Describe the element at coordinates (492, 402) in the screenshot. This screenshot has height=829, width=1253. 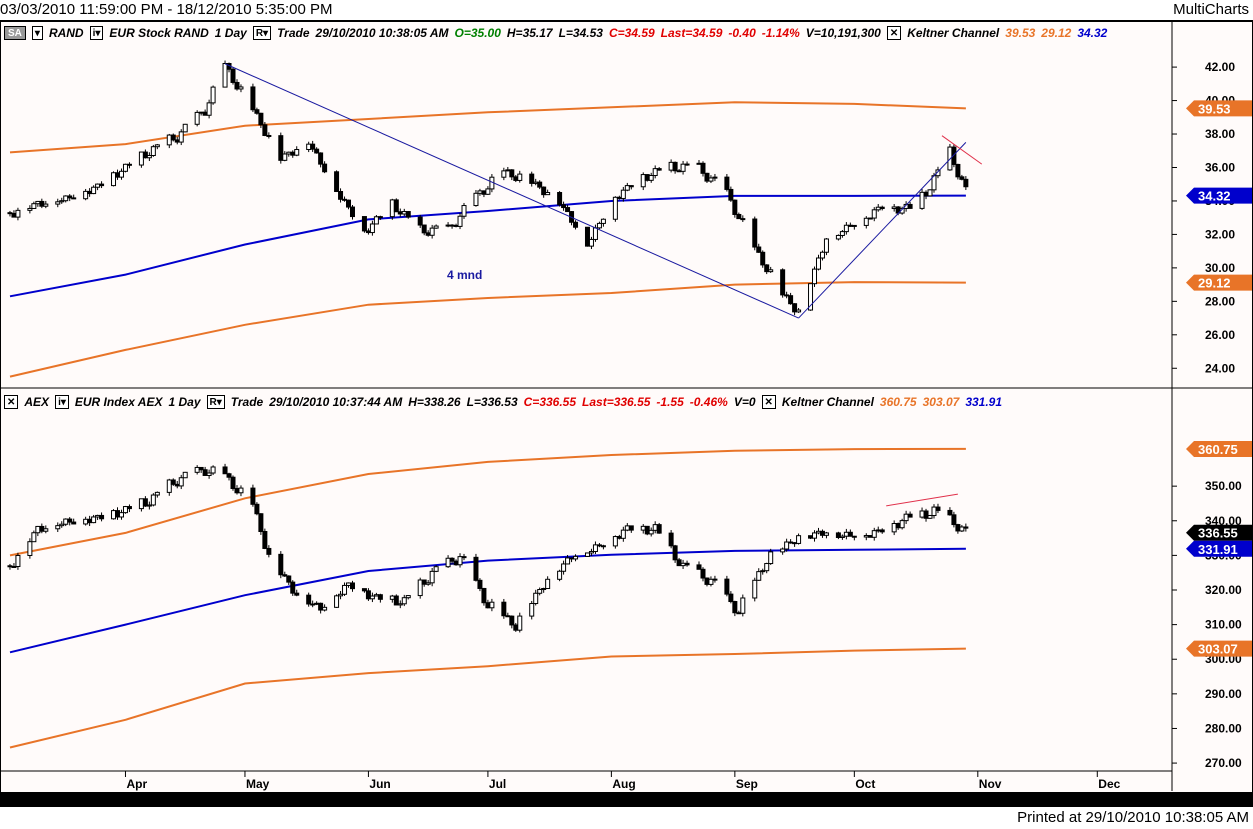
I see `pane2-low: L=336.53` at that location.